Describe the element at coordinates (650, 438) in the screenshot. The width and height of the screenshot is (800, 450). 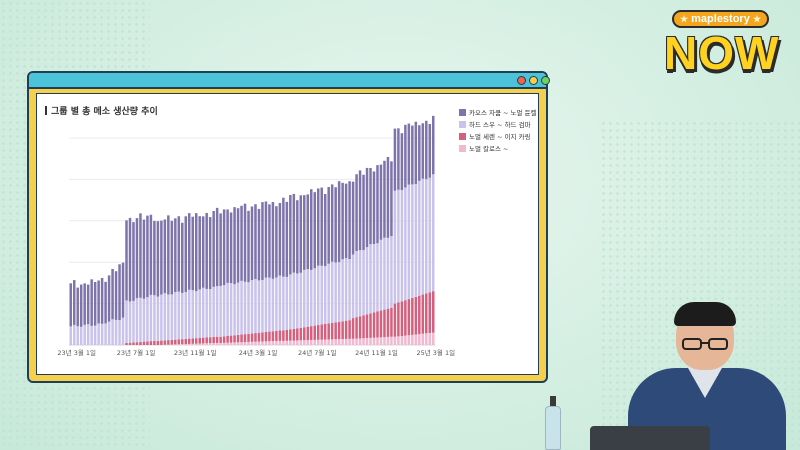
I see `laptop` at that location.